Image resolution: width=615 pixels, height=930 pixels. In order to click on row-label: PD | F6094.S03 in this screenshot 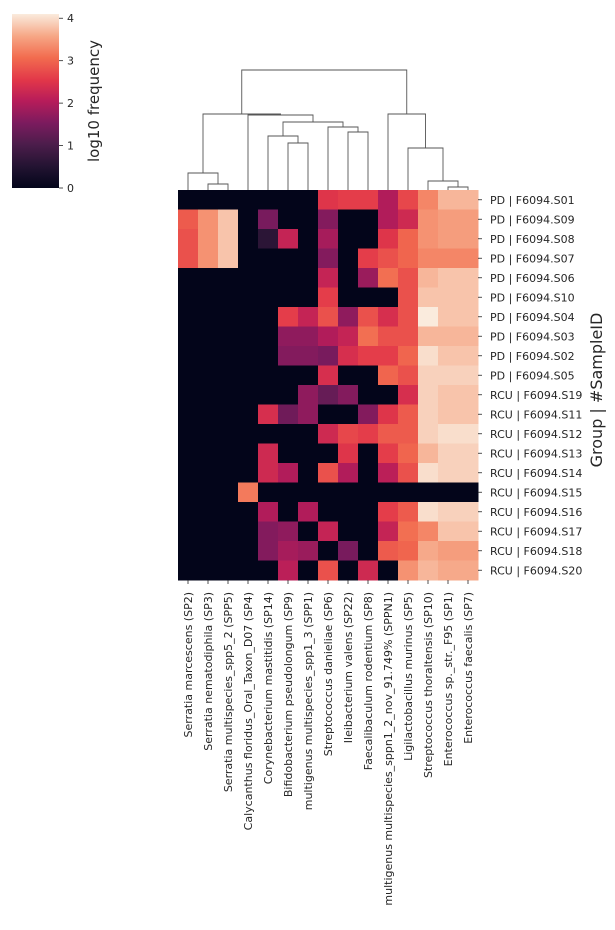, I will do `click(532, 336)`.